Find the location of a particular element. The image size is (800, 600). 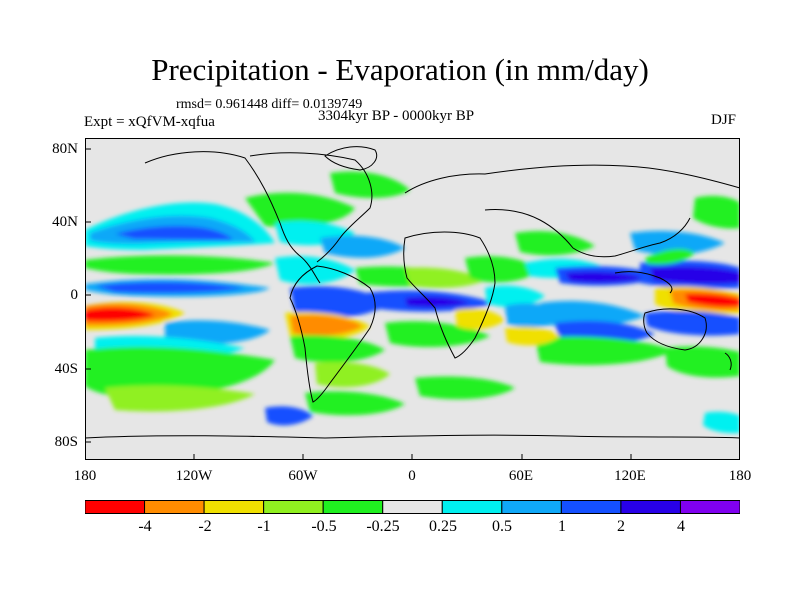

lat-label-80n: 80N is located at coordinates (65, 149).